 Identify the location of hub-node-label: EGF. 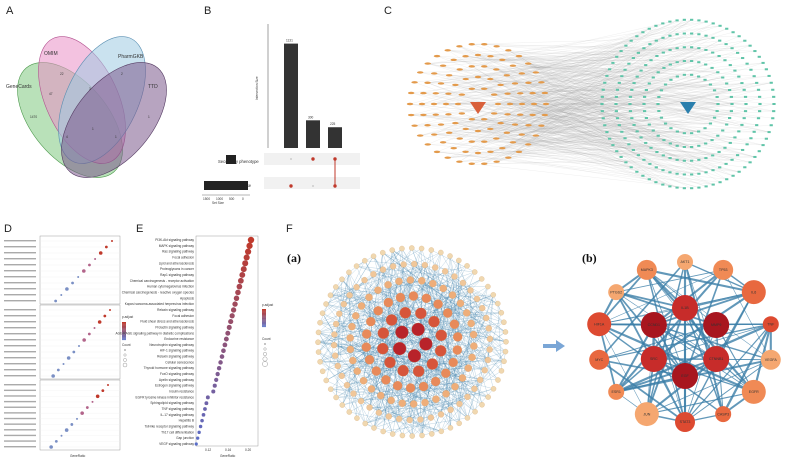
(685, 376).